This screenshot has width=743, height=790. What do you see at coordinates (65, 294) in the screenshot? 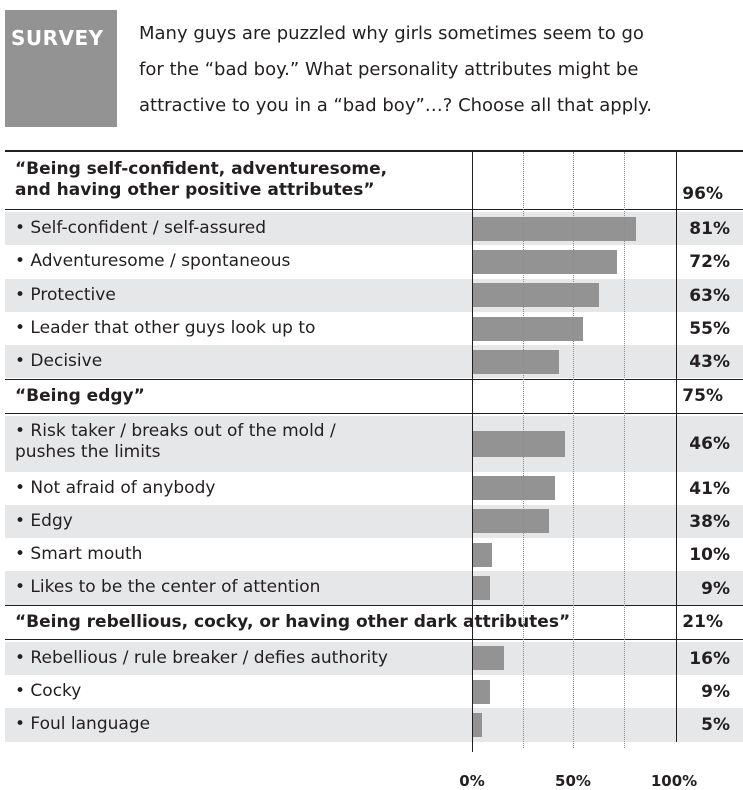
I see `row-label: • Protective` at bounding box center [65, 294].